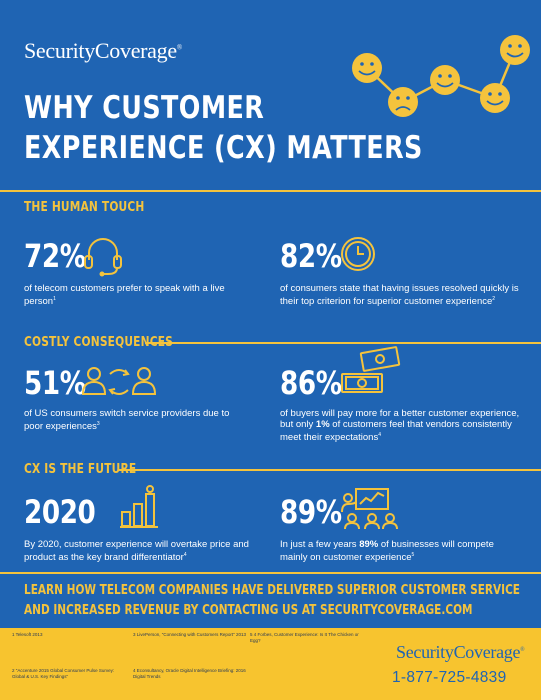  I want to click on stat-value-51: 51%, so click(55, 383).